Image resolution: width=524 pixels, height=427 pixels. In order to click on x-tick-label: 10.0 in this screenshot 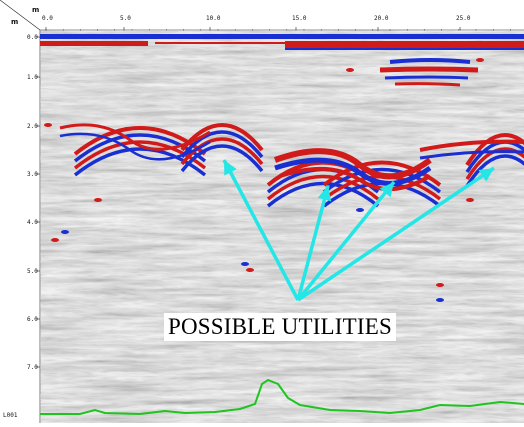, I will do `click(213, 18)`.